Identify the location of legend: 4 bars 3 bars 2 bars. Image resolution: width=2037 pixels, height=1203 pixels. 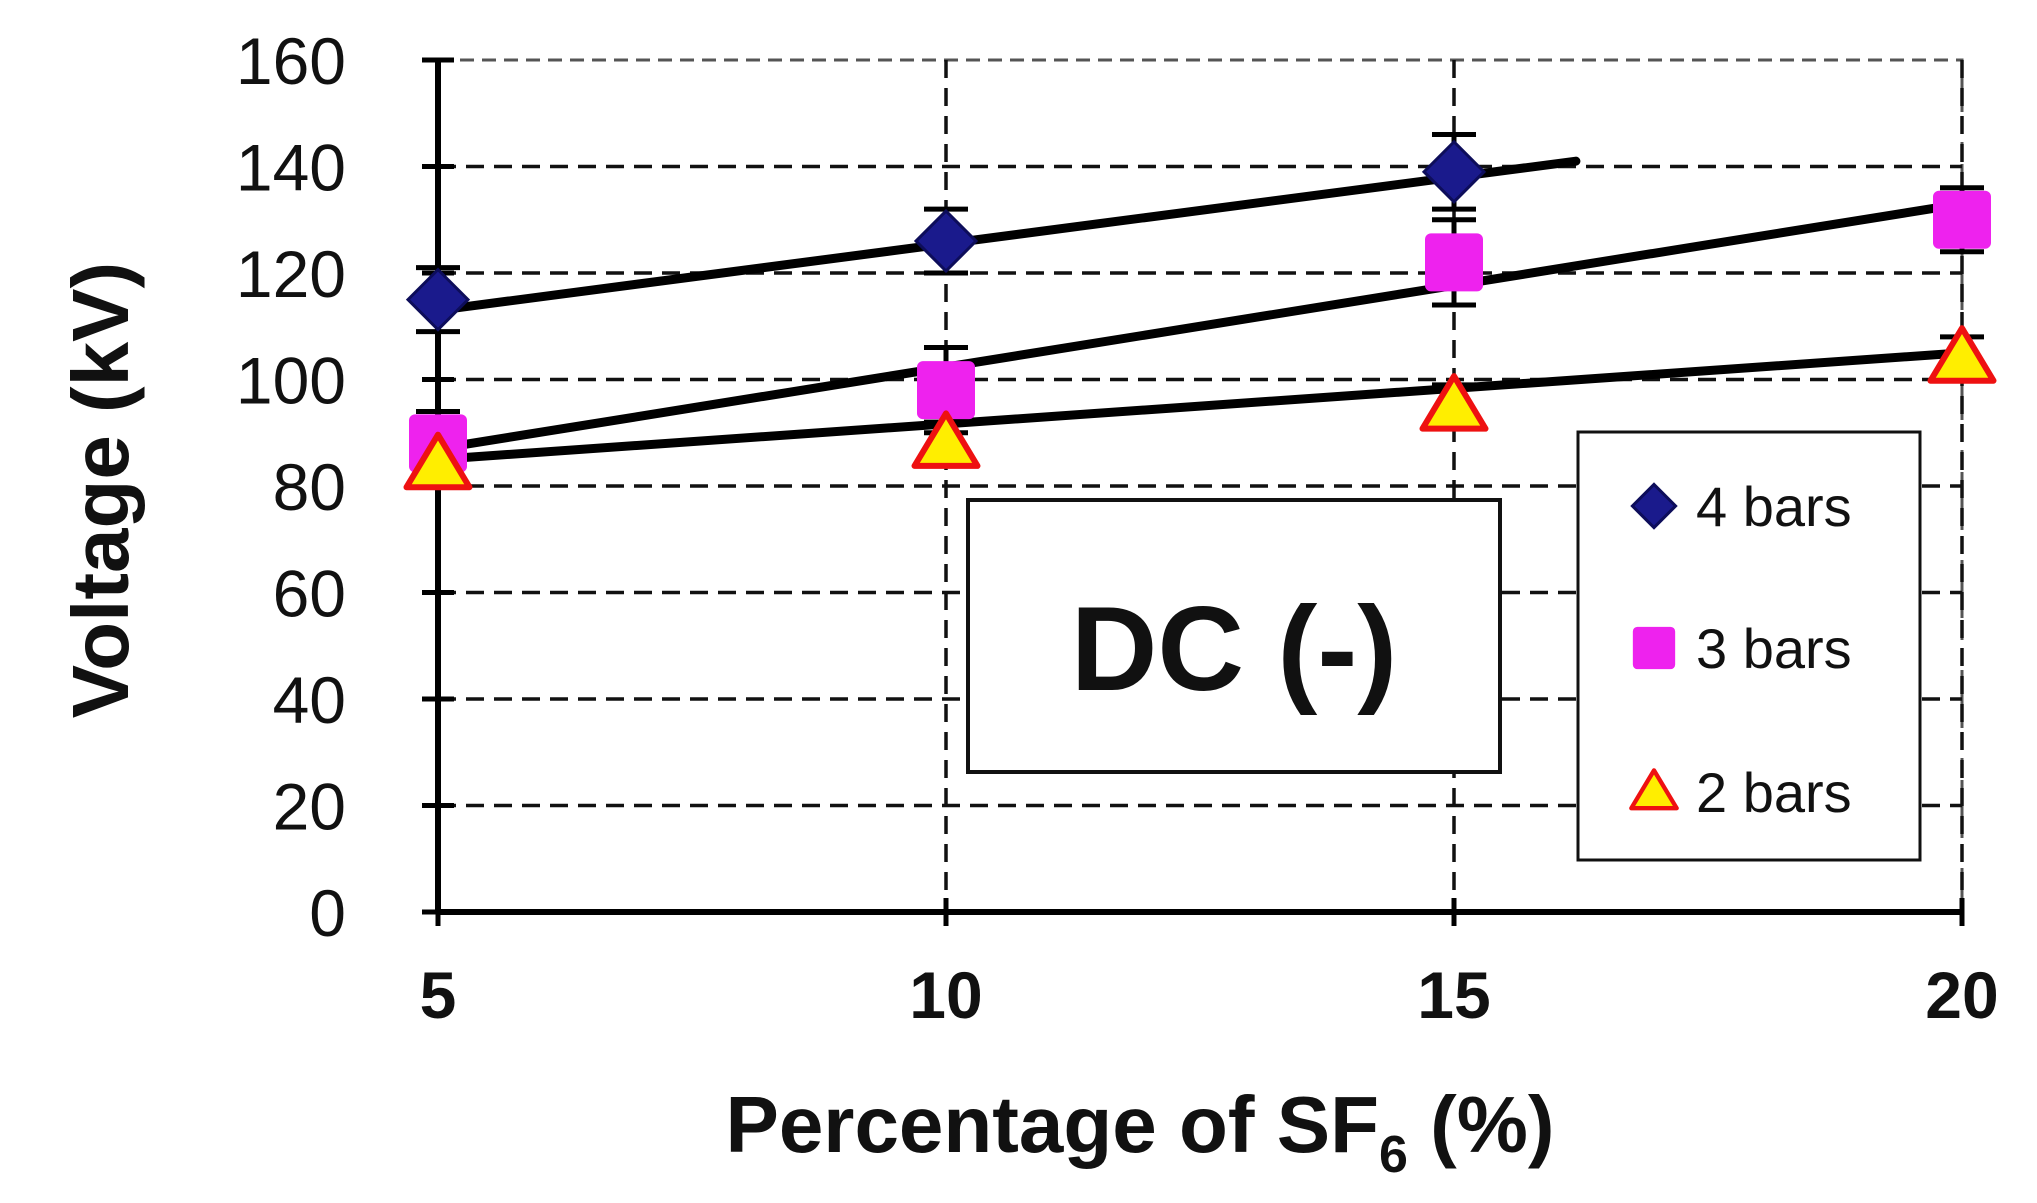
(1749, 646).